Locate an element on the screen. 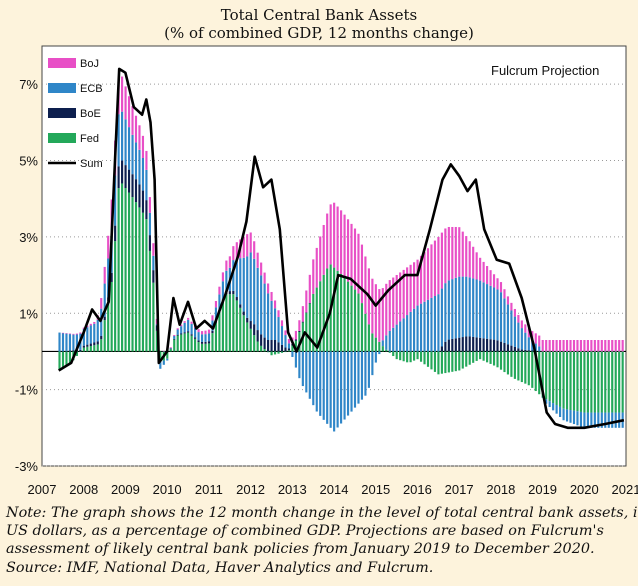 Image resolution: width=638 pixels, height=586 pixels. legend-label: Sum is located at coordinates (91, 164).